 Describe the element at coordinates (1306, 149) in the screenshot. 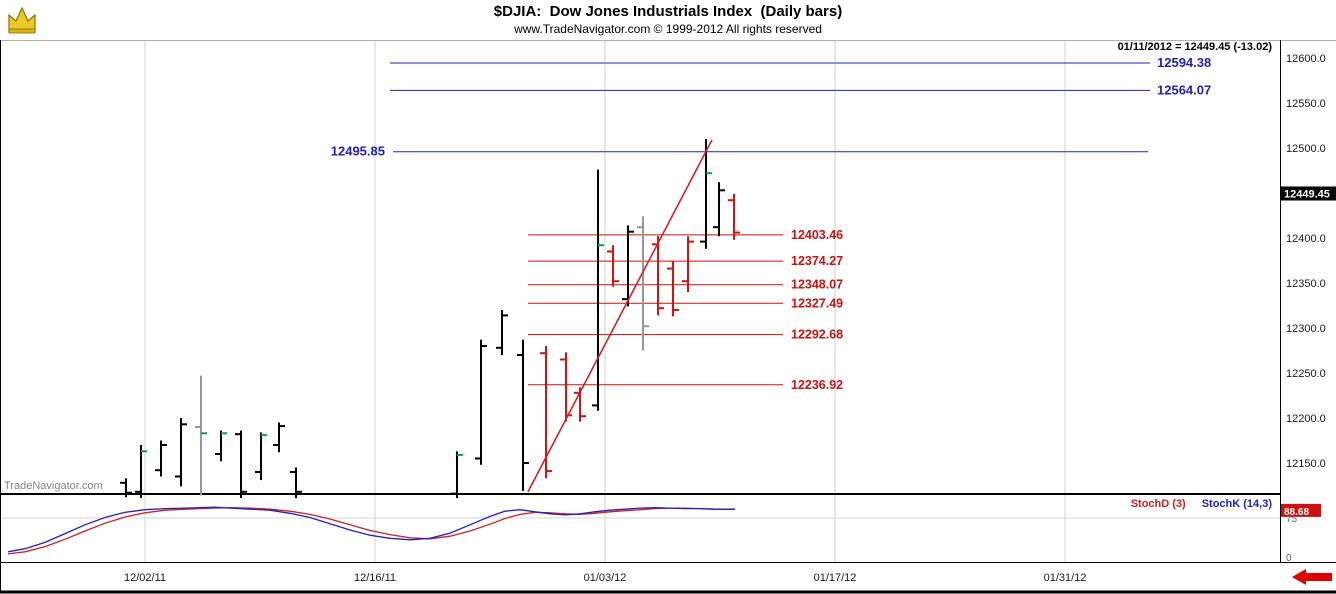

I see `svg-text: 12500.0` at that location.